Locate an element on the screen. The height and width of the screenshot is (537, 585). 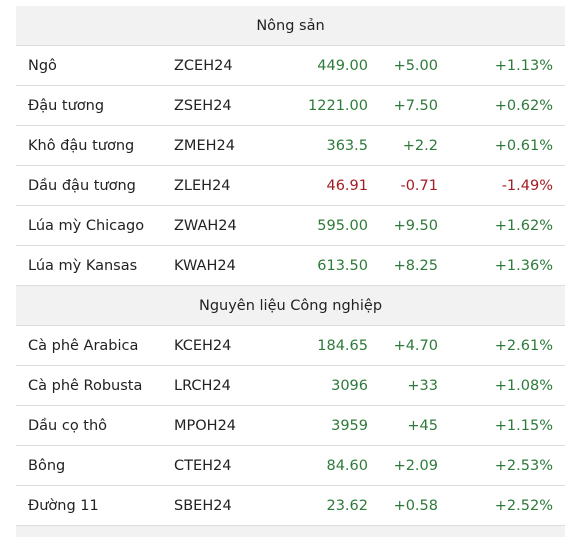
section-header-nguyen-lieu-cong-nghiep: Nguyên liệu Công nghiệp is located at coordinates (290, 306).